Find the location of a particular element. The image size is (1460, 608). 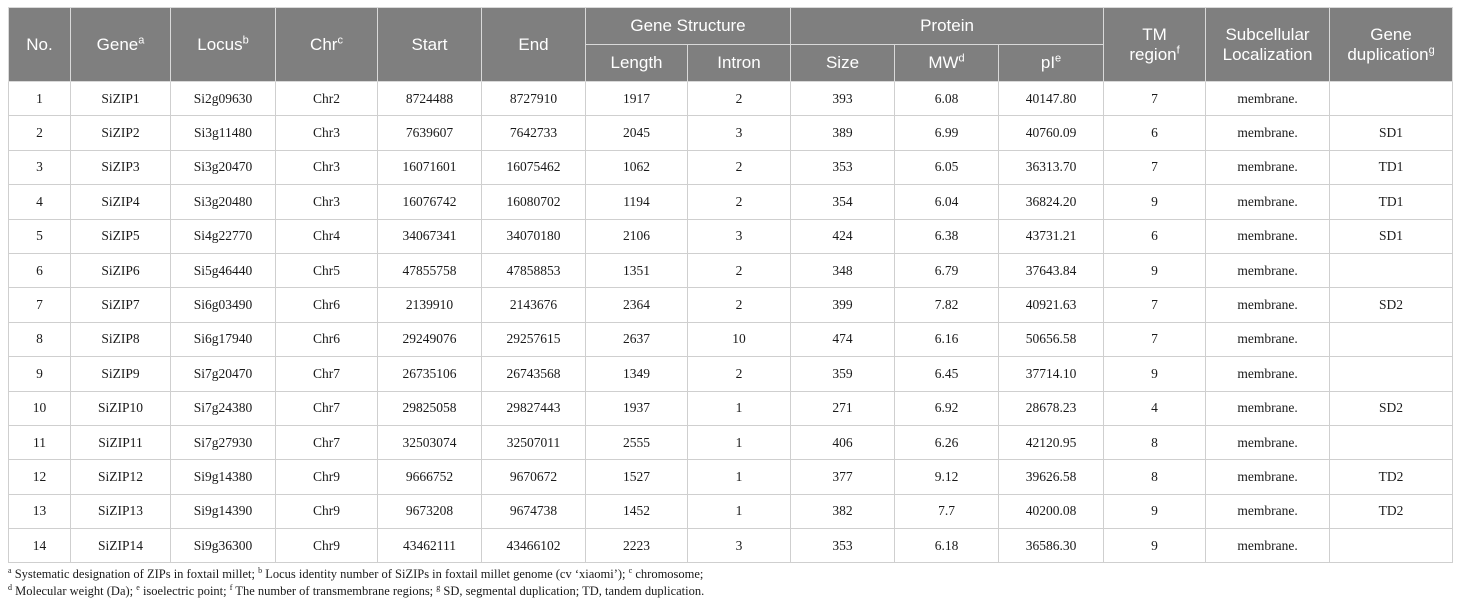

cell-end: 43466102 is located at coordinates (533, 546).